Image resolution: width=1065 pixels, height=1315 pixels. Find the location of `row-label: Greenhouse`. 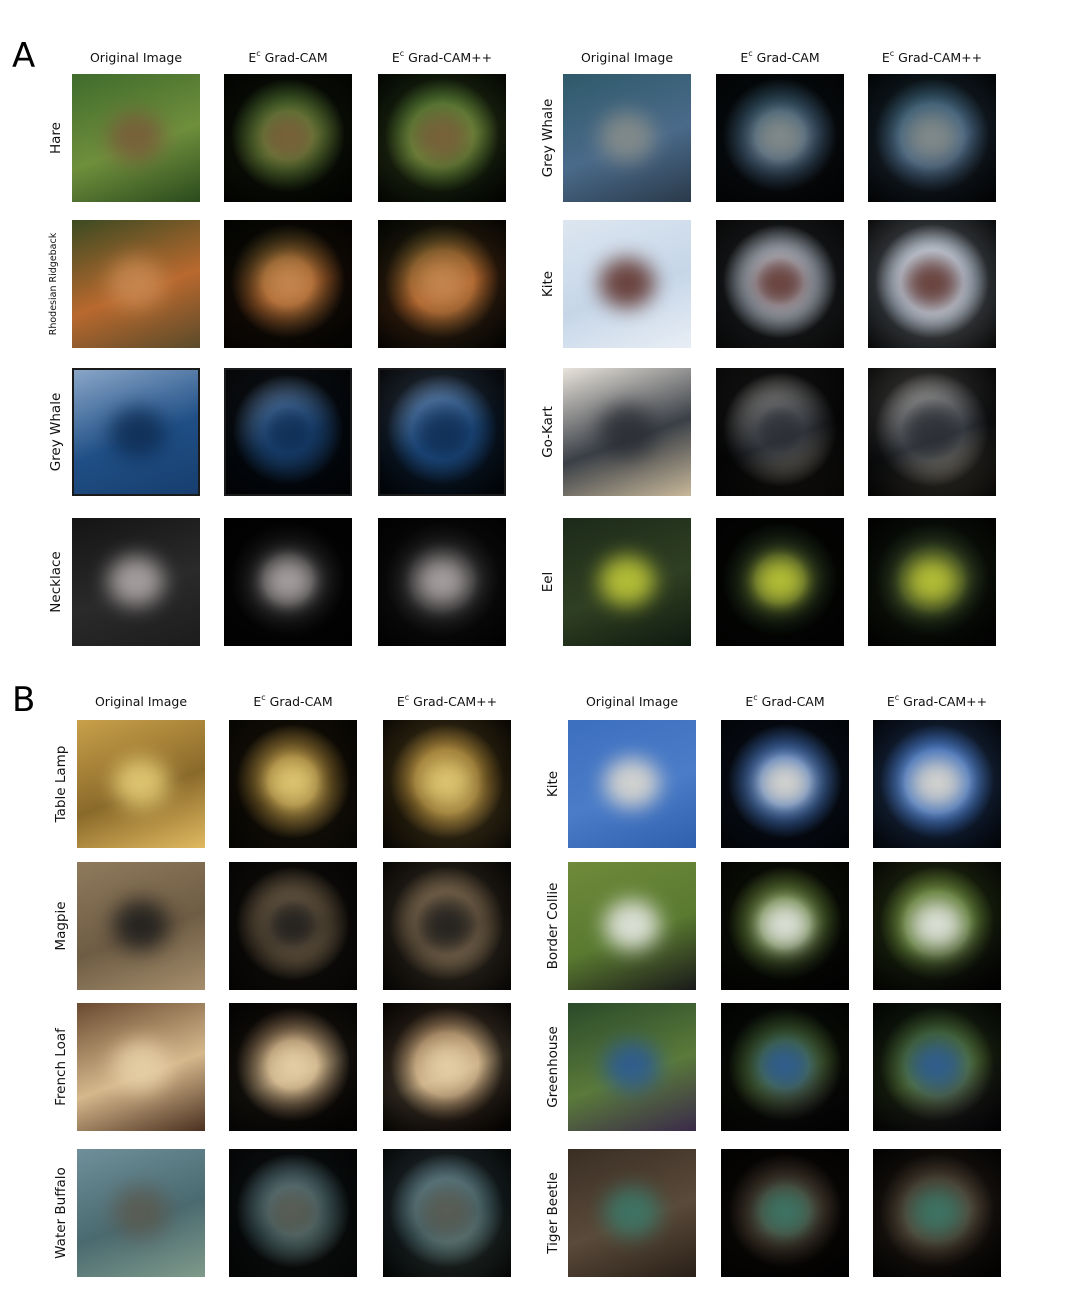

row-label: Greenhouse is located at coordinates (553, 1067).